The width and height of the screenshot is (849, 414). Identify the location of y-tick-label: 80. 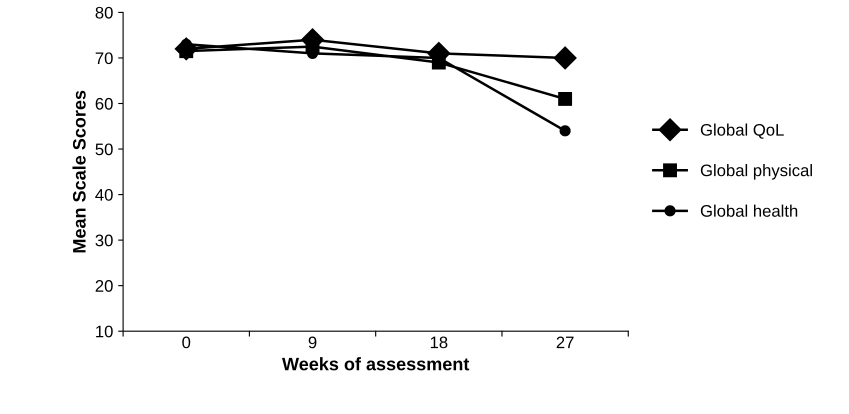
(104, 12).